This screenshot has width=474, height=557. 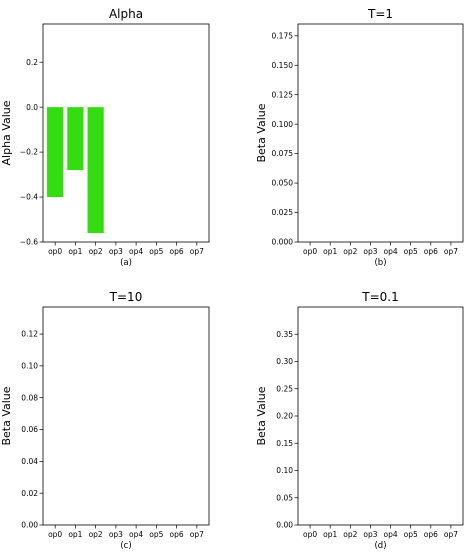 What do you see at coordinates (284, 388) in the screenshot?
I see `y-tick-label: 0.25` at bounding box center [284, 388].